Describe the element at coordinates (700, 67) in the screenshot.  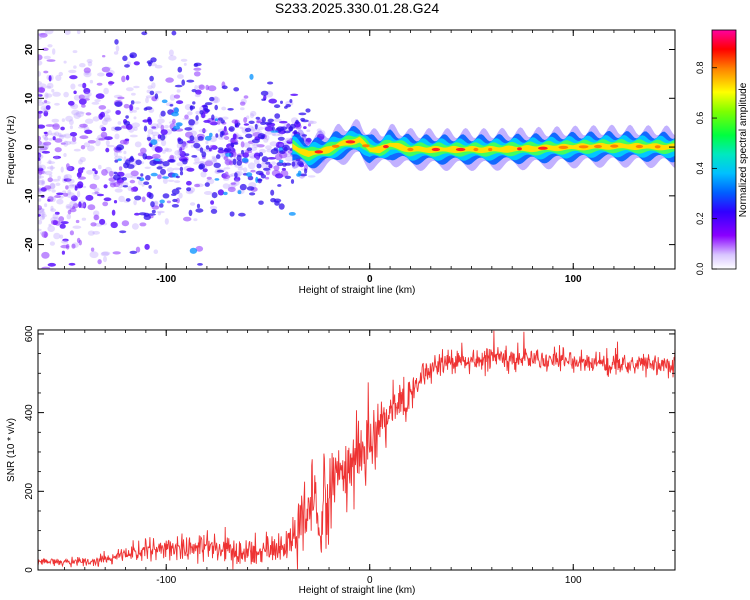
I see `colorbar-tick-label: 0.8` at that location.